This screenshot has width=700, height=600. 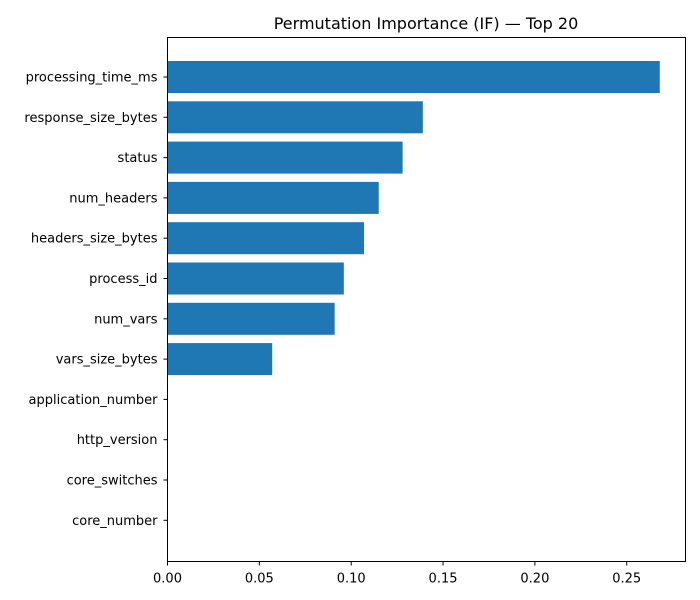 What do you see at coordinates (443, 579) in the screenshot?
I see `x-tick-label: 0.15` at bounding box center [443, 579].